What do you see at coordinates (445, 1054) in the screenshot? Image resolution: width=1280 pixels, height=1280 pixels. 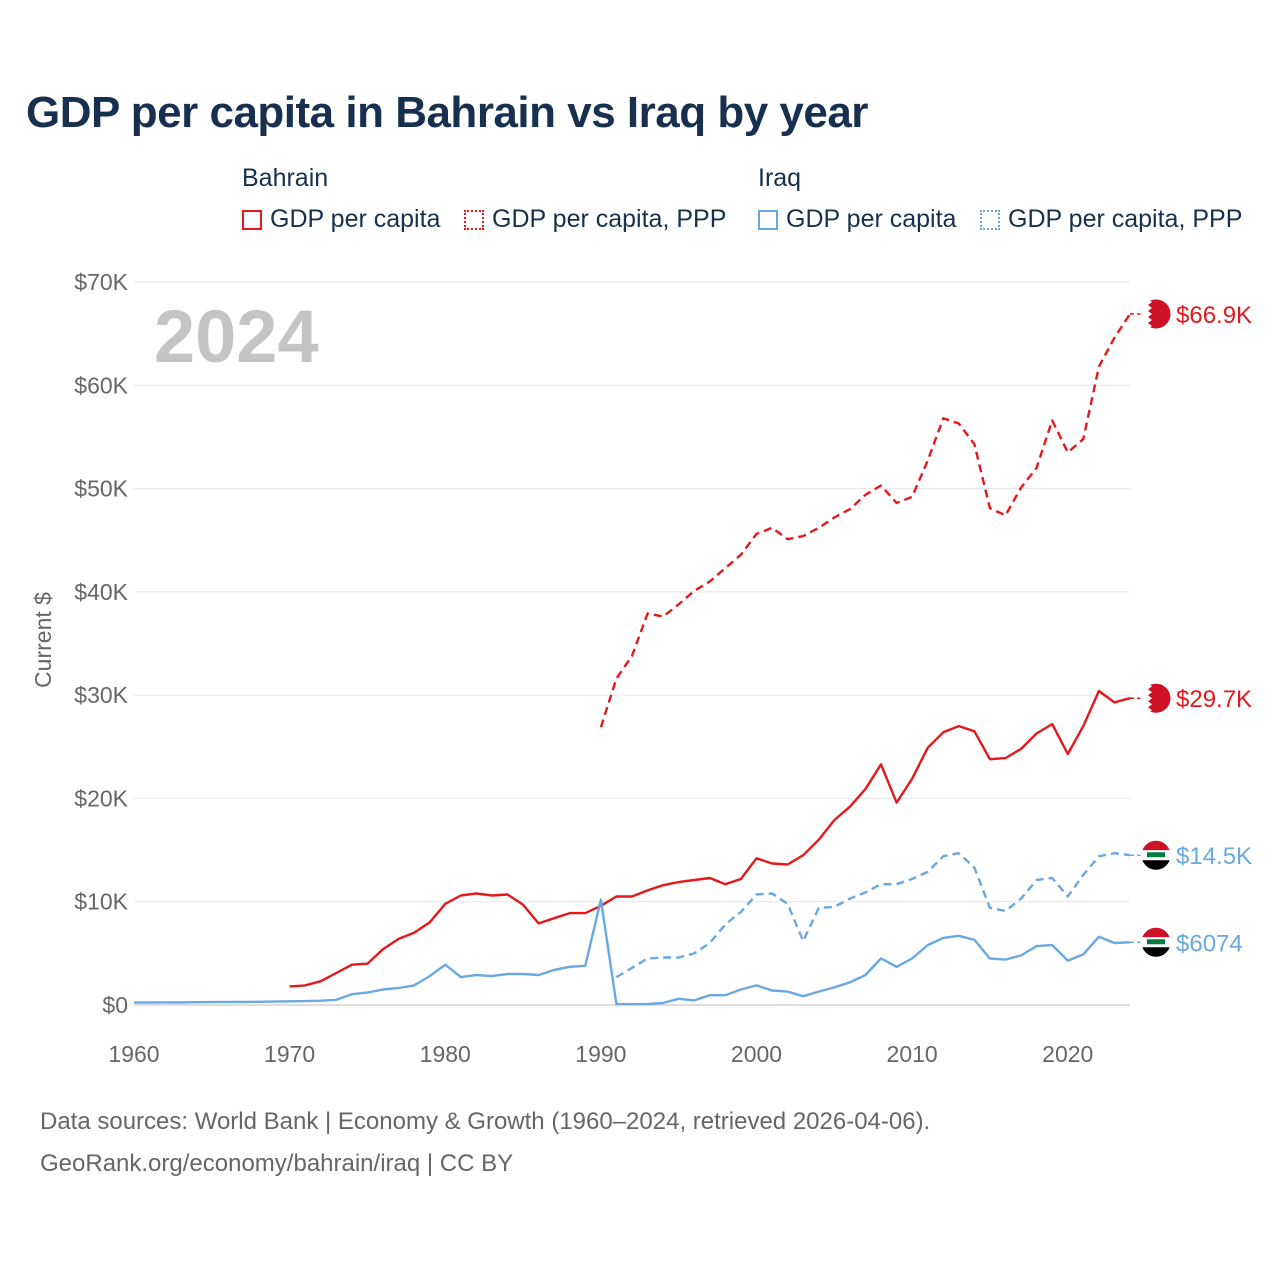 I see `x-tick-label: 1980` at bounding box center [445, 1054].